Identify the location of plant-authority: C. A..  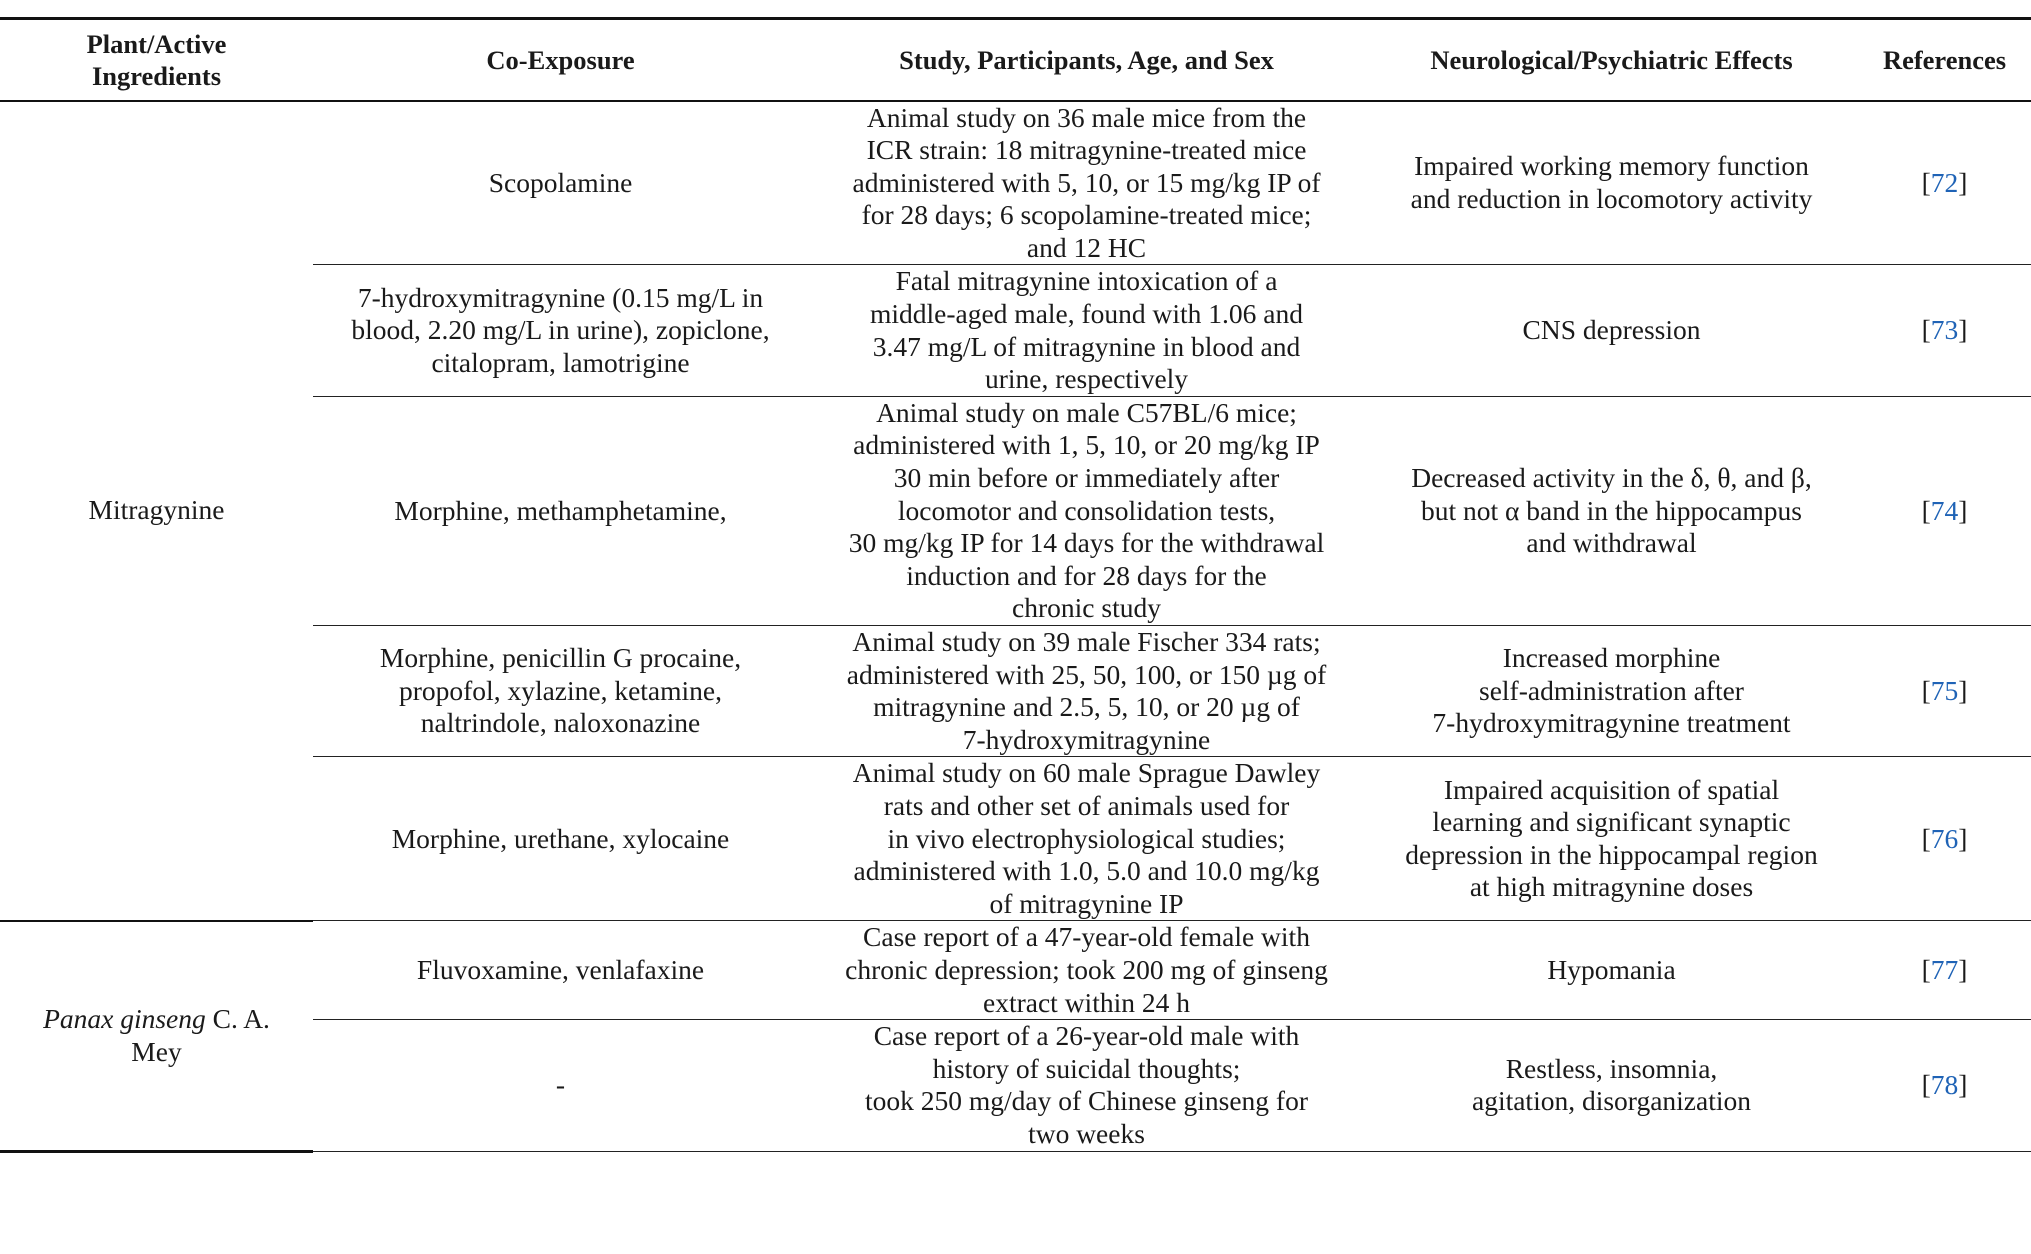
(237, 1019).